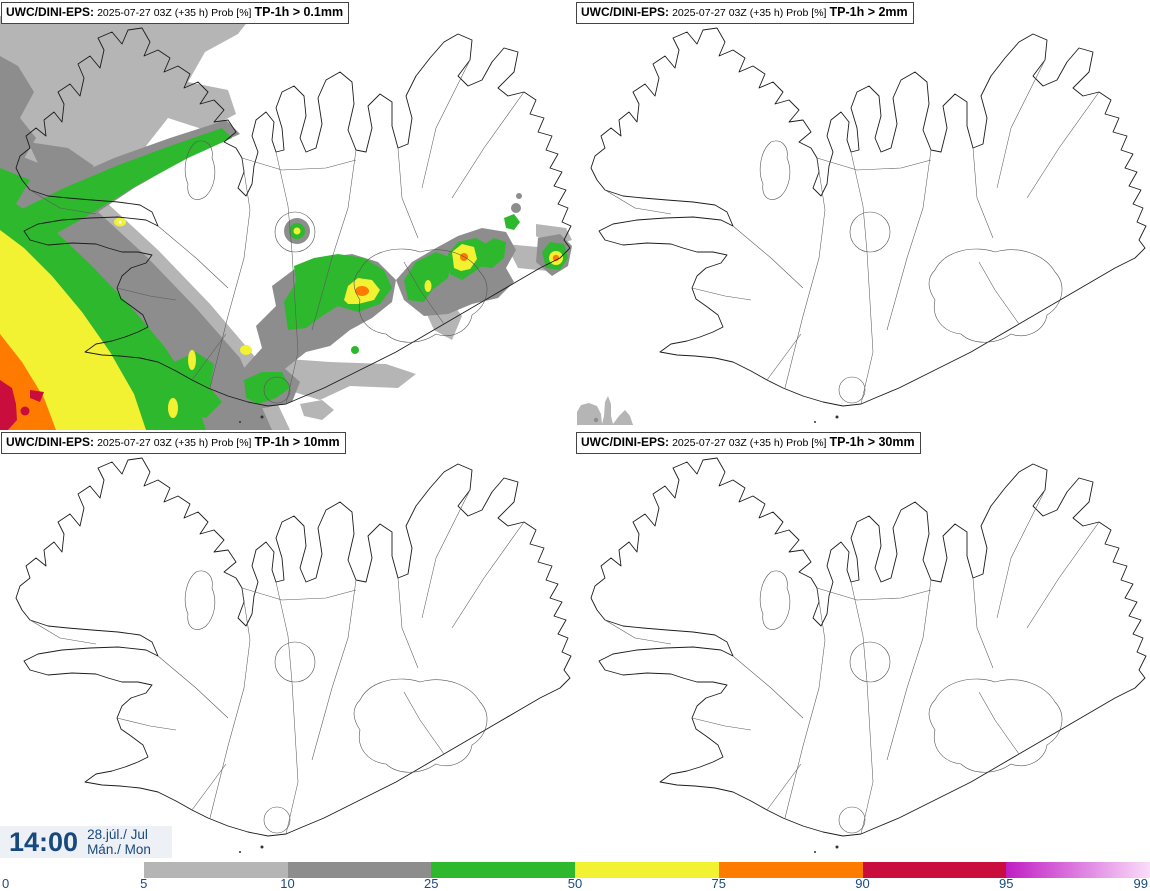 The width and height of the screenshot is (1150, 891). Describe the element at coordinates (44, 841) in the screenshot. I see `valid-time: 14:00` at that location.